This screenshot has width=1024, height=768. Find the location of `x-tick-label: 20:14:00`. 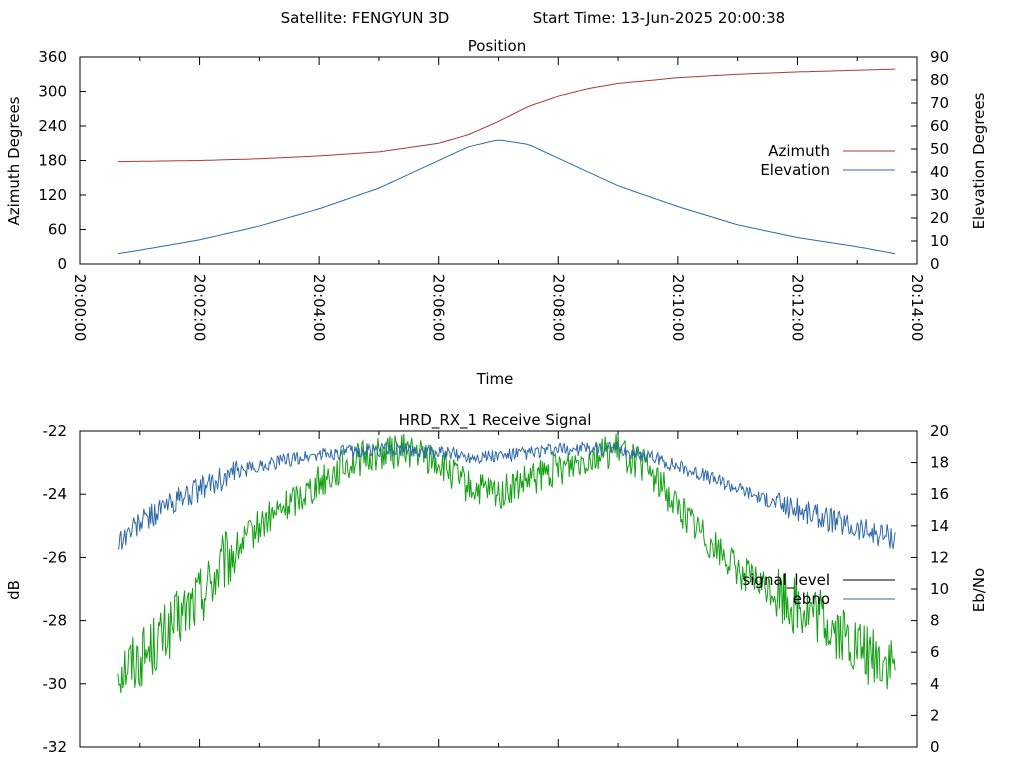

x-tick-label: 20:14:00 is located at coordinates (917, 307).